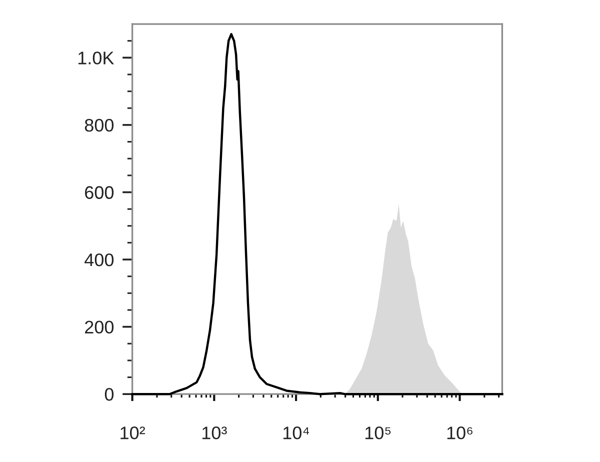  Describe the element at coordinates (214, 433) in the screenshot. I see `x-tick-label: 10³` at that location.